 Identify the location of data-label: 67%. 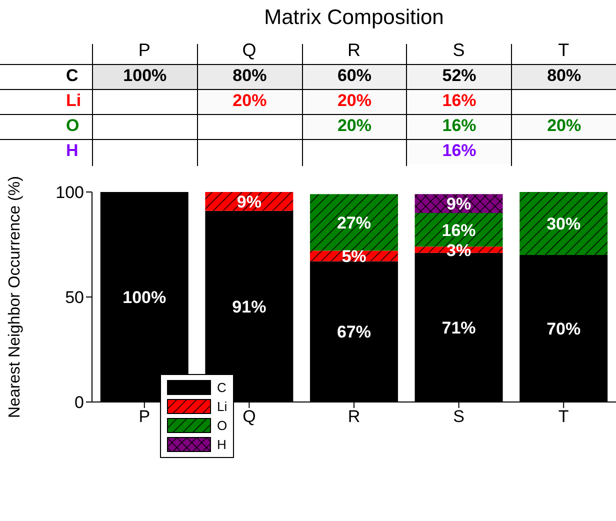
(353, 332).